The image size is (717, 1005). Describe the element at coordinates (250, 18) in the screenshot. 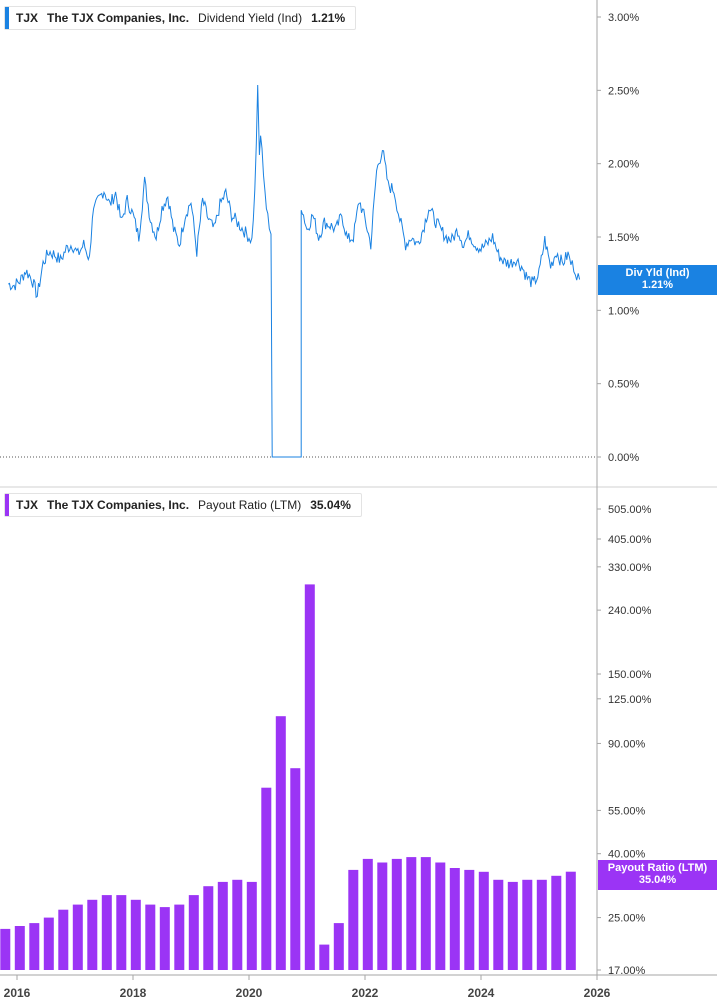

I see `legend-metric: Dividend Yield (Ind)` at that location.